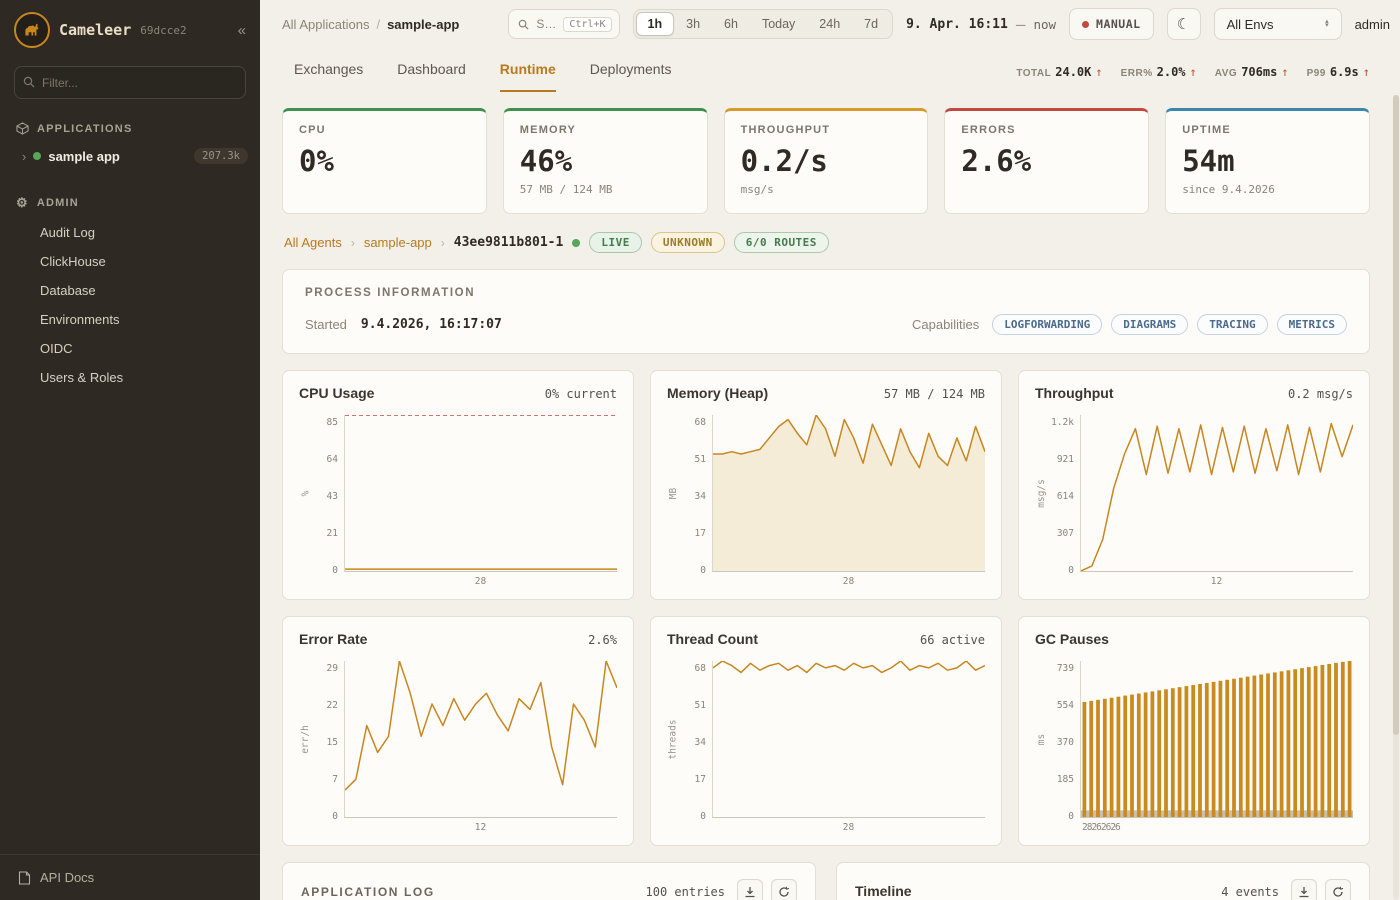  I want to click on trend-up-icon: ↑, so click(1099, 72).